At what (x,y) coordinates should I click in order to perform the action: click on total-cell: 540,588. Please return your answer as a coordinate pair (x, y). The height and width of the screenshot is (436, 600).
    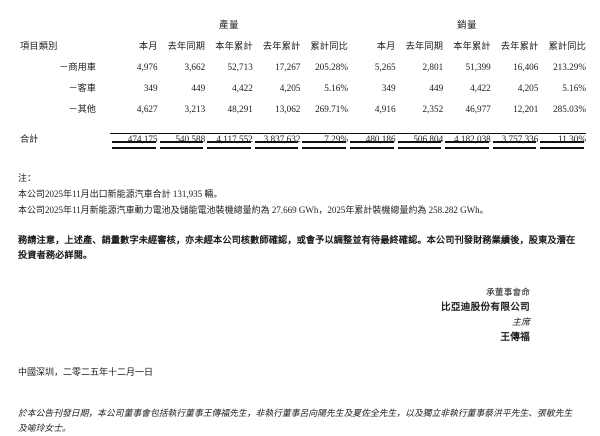
    Looking at the image, I should click on (181, 136).